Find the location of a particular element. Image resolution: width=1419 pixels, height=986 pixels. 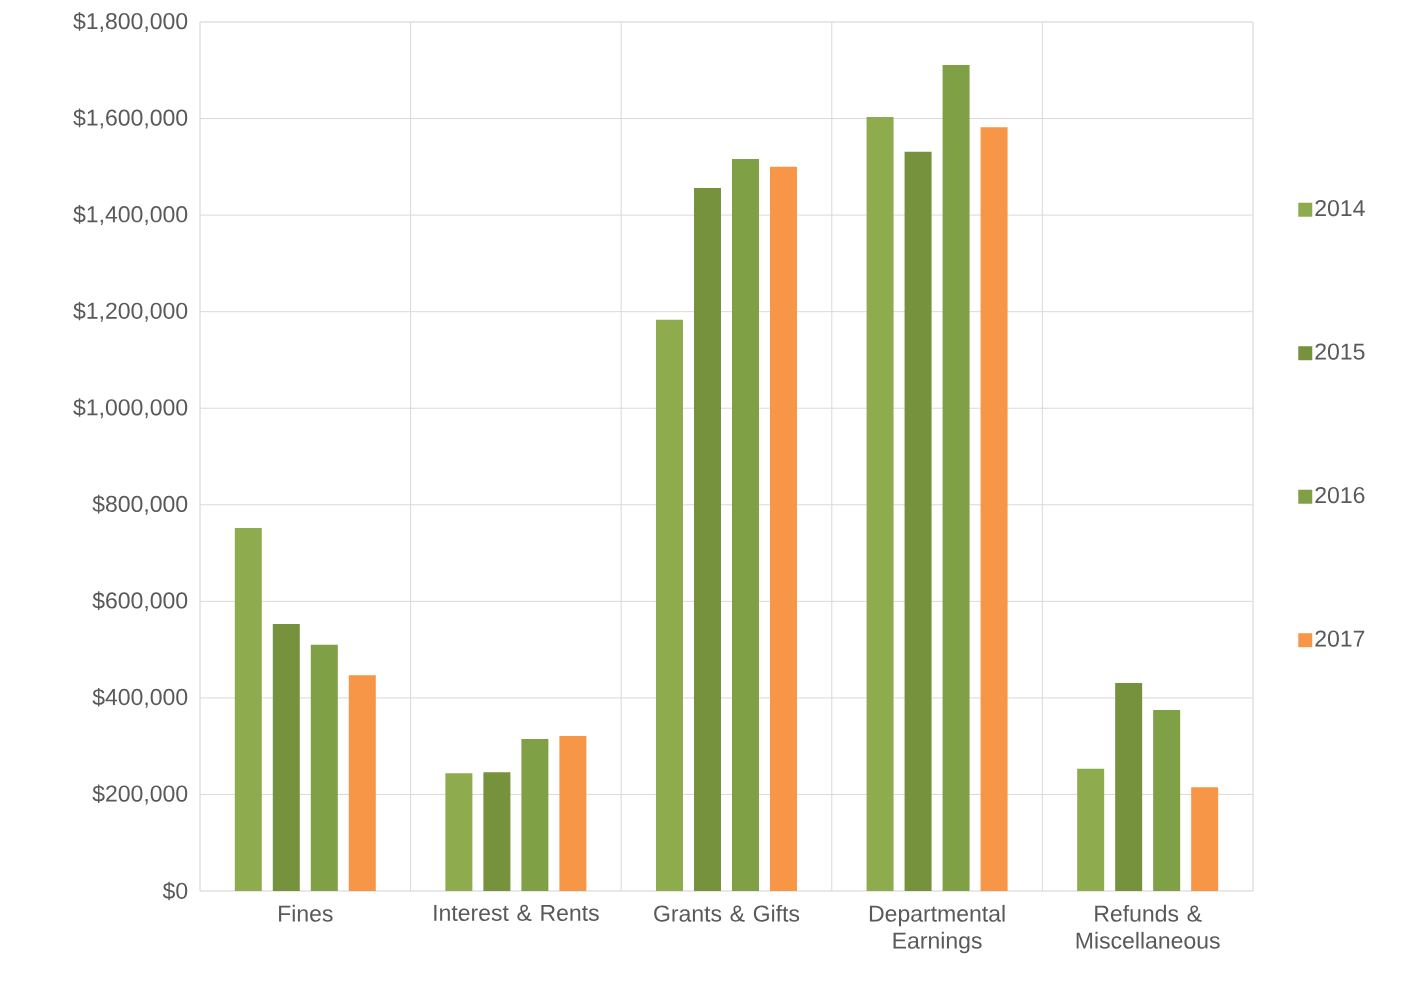

y-tick-label: $400,000 is located at coordinates (140, 697).